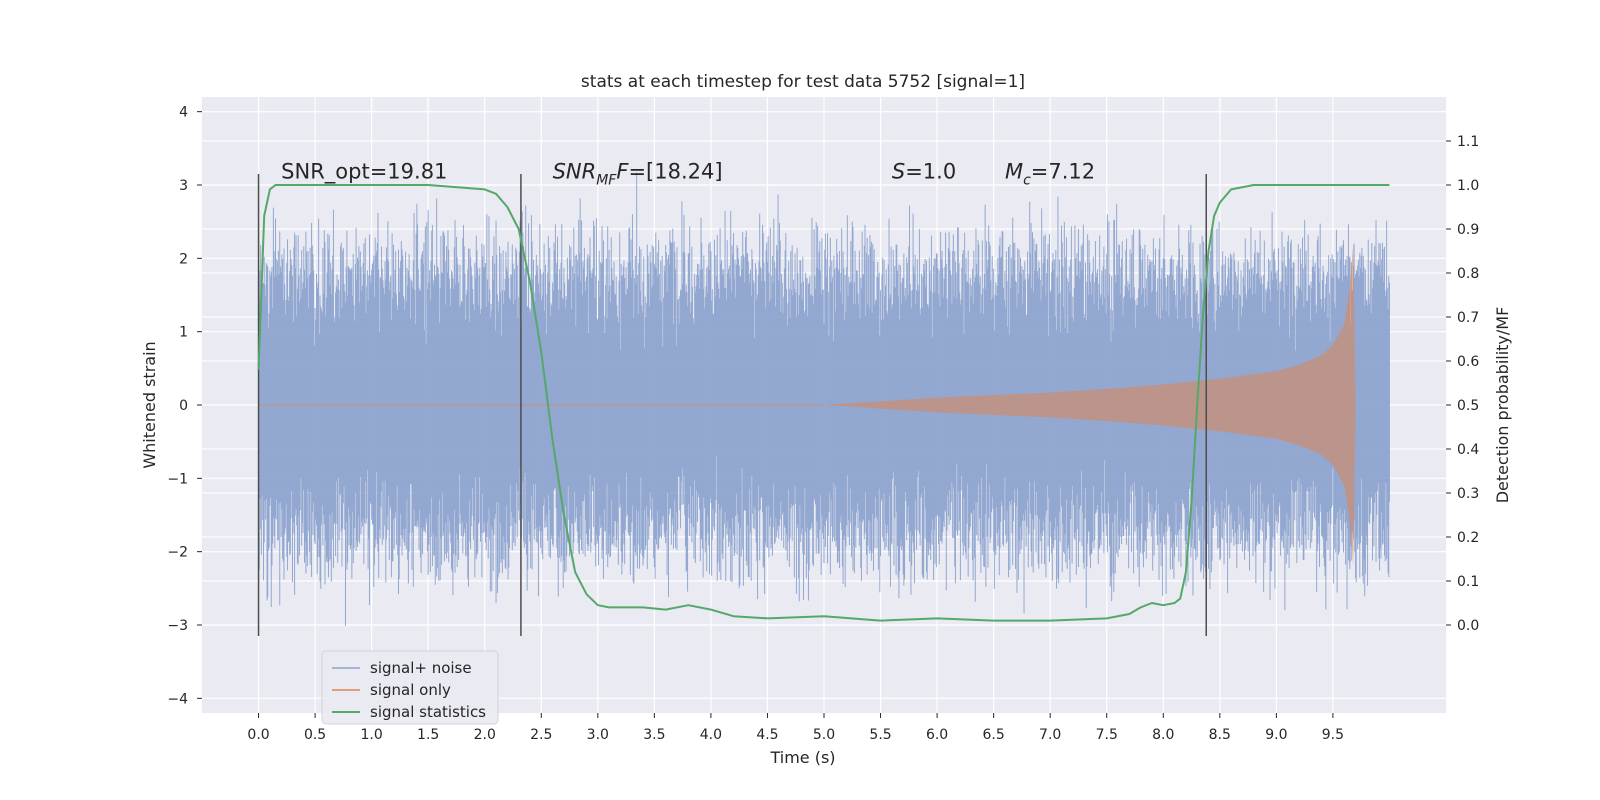 The height and width of the screenshot is (800, 1600). I want to click on y-tick-label: −4, so click(177, 699).